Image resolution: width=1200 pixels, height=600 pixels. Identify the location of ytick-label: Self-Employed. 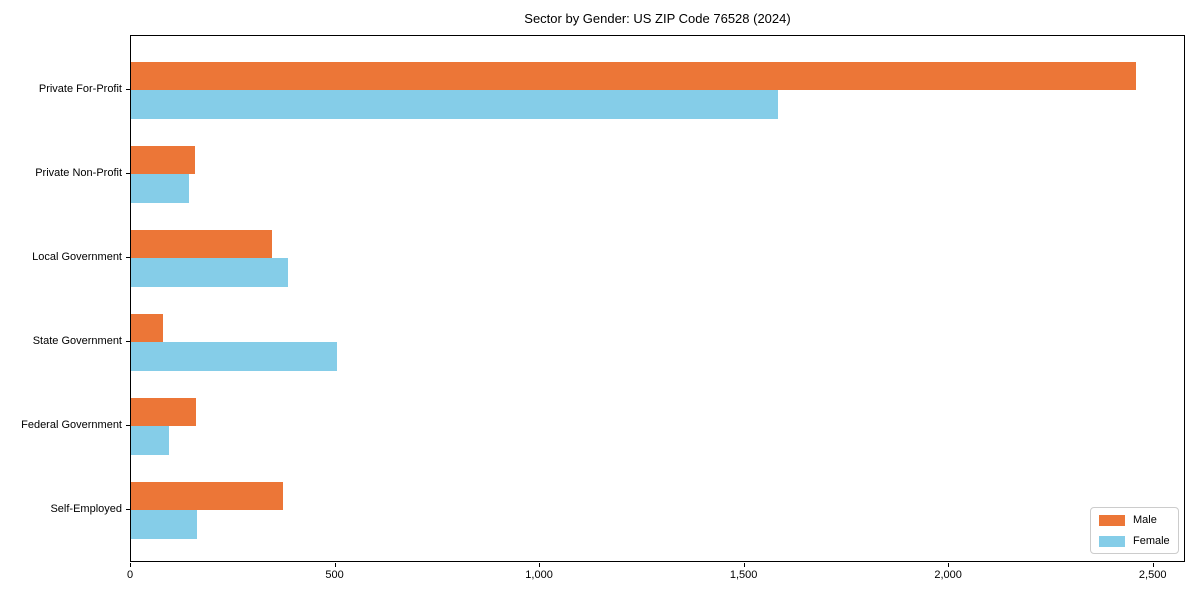
(86, 509).